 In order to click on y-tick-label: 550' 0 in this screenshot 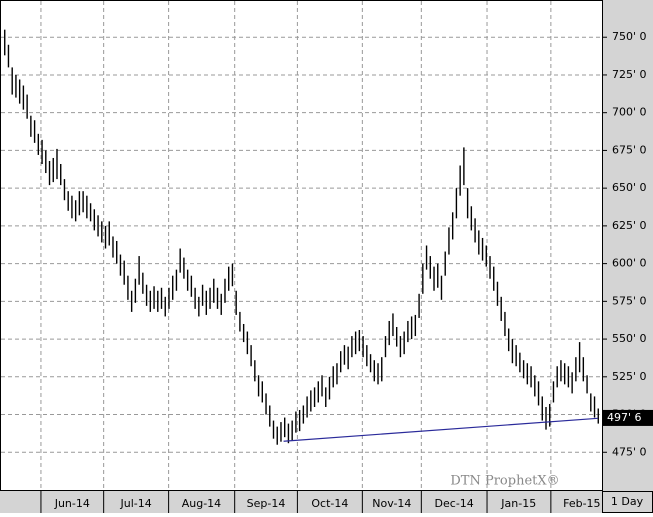, I will do `click(629, 338)`.